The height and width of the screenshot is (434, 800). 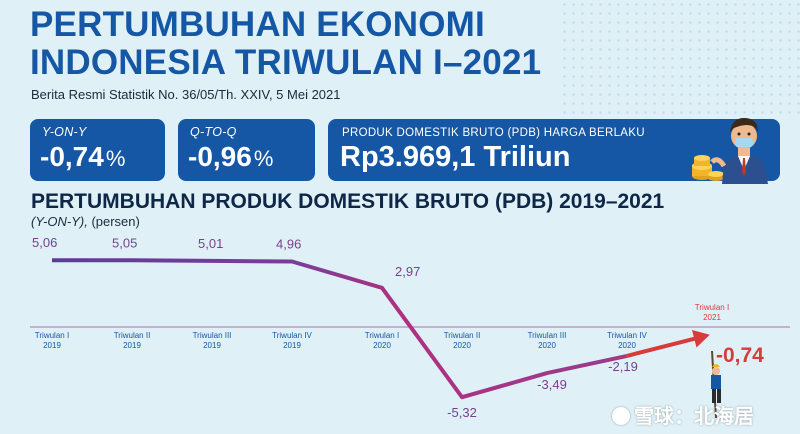 What do you see at coordinates (664, 346) in the screenshot?
I see `series-line-last-segment` at bounding box center [664, 346].